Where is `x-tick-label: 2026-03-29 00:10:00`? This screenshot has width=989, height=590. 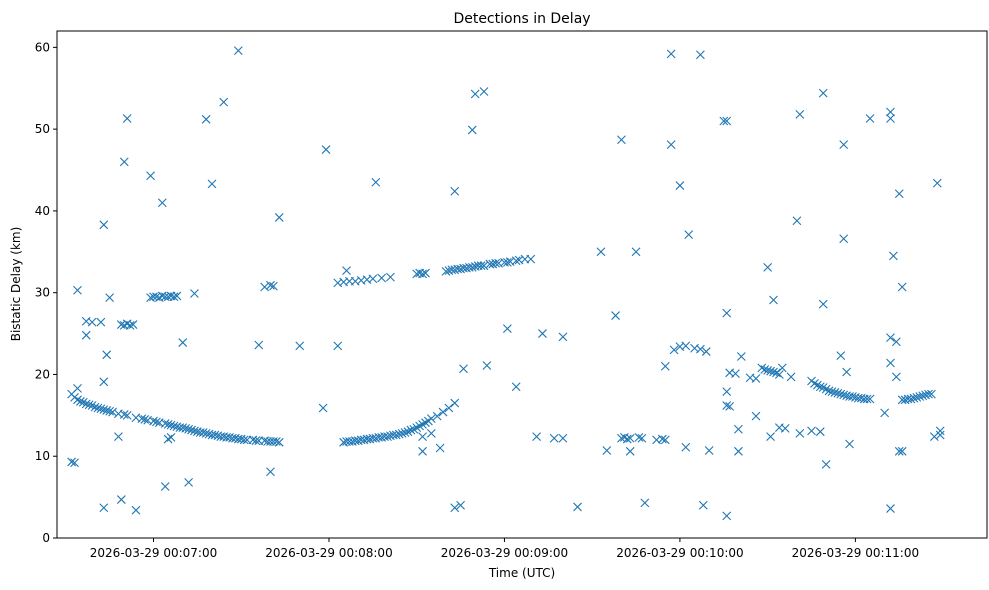
x-tick-label: 2026-03-29 00:10:00 is located at coordinates (679, 553).